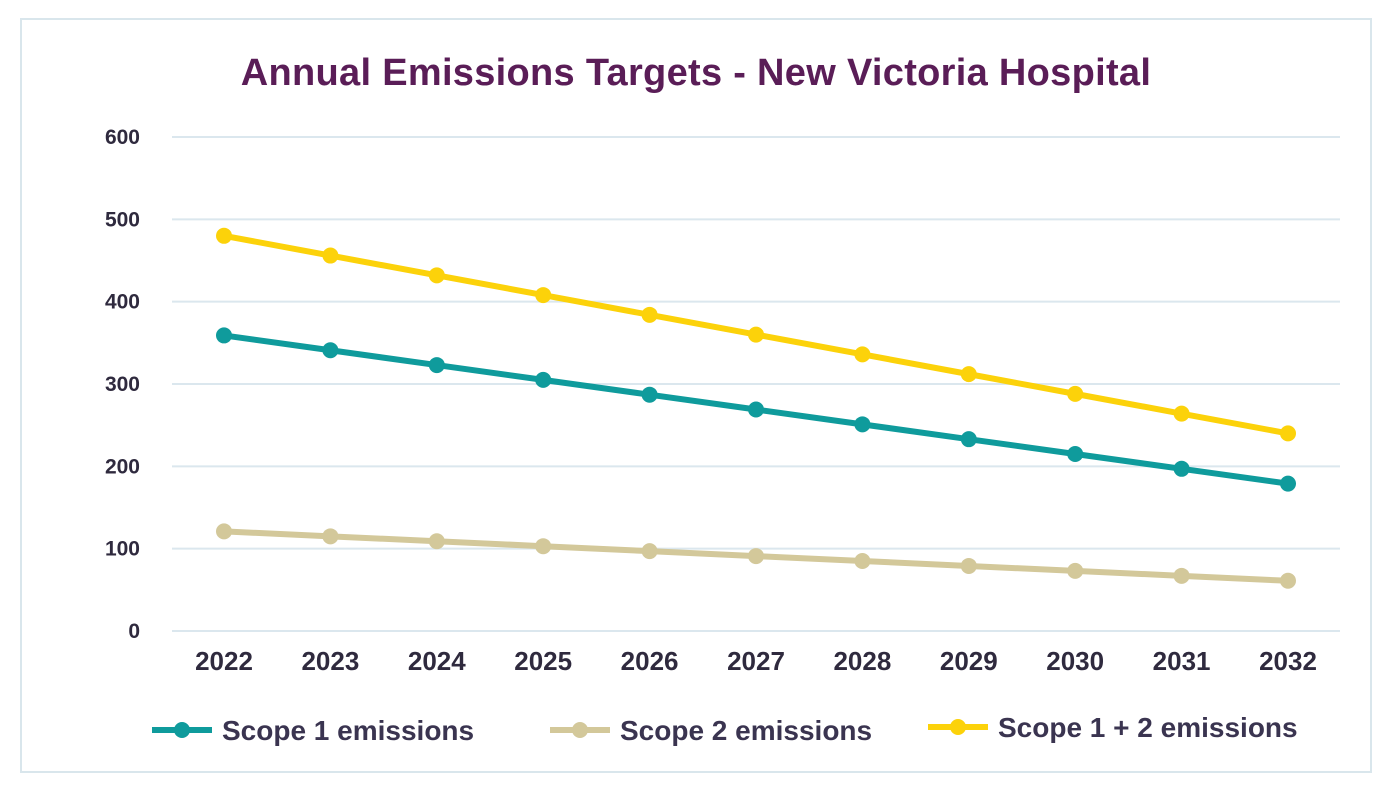  I want to click on legend-item-scope-1-emissions: Scope 1 emissions, so click(313, 730).